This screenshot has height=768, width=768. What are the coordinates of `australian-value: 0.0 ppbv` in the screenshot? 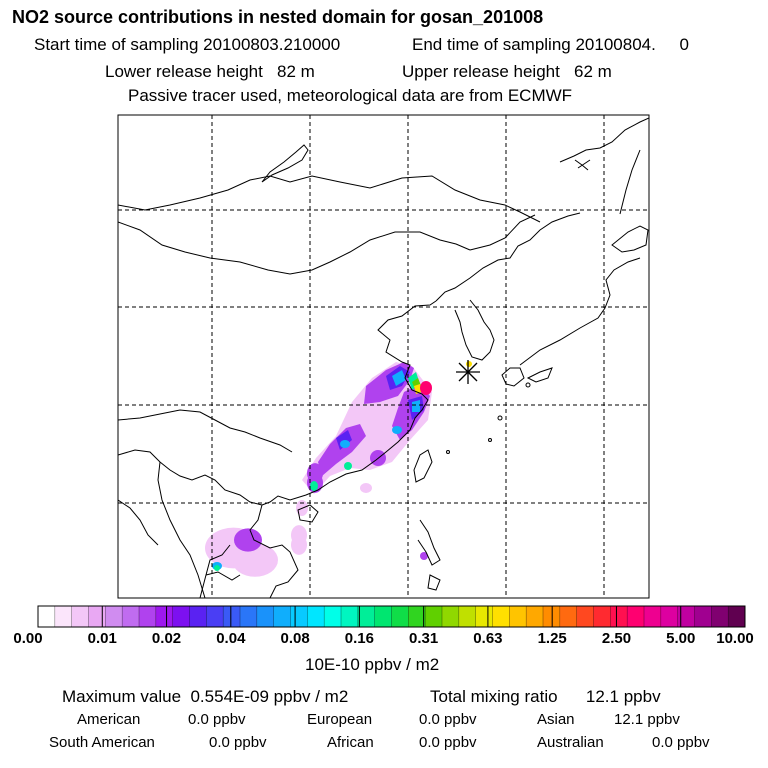 It's located at (681, 742).